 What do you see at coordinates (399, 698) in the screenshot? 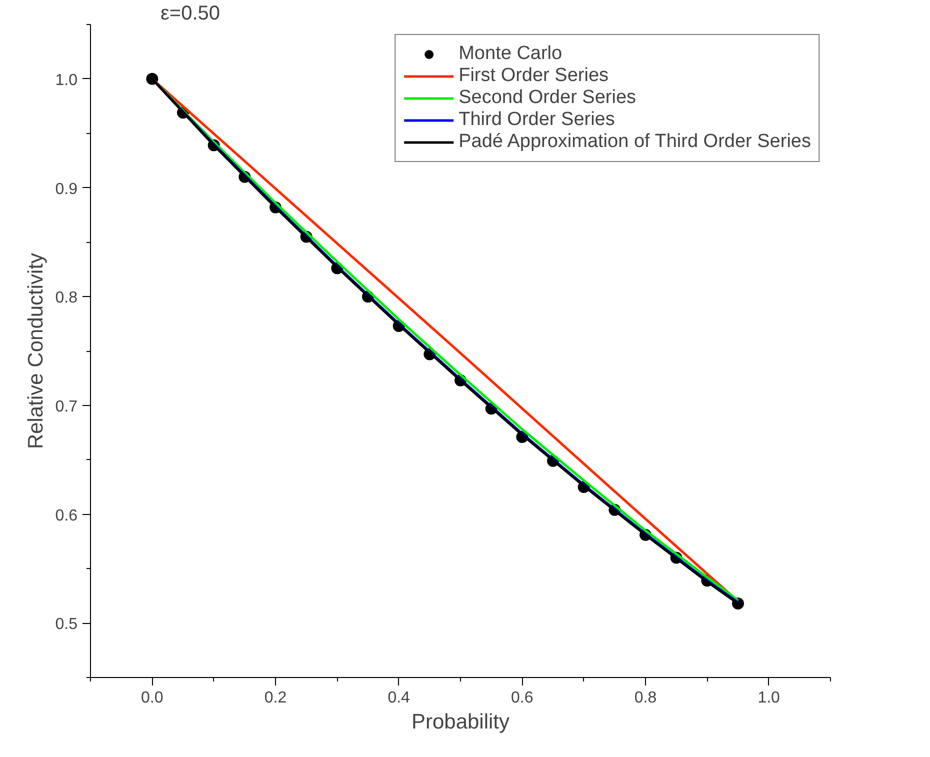
I see `x-tick-label: 0.4` at bounding box center [399, 698].